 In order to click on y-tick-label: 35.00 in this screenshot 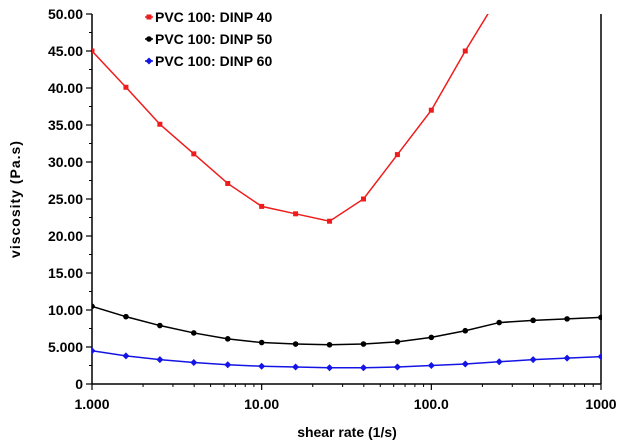, I will do `click(65, 125)`.